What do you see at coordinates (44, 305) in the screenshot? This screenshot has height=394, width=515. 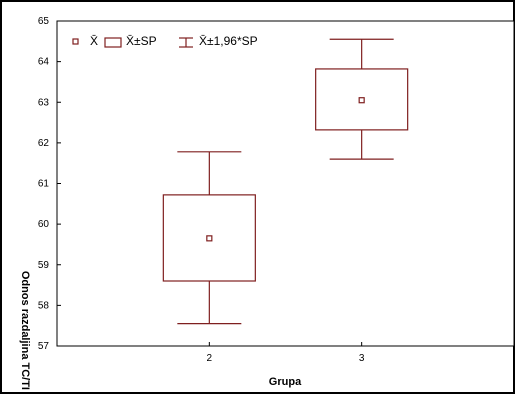 I see `y-tick-label: 58` at bounding box center [44, 305].